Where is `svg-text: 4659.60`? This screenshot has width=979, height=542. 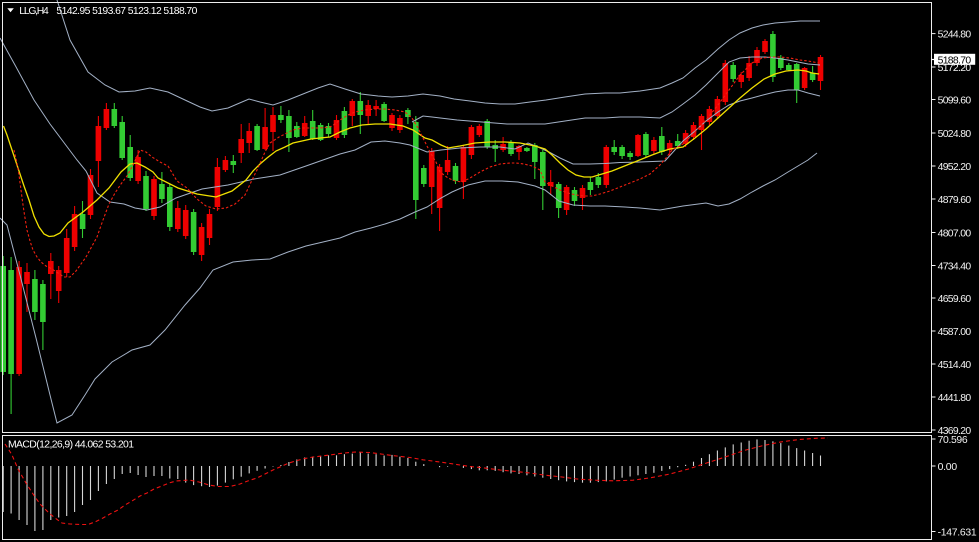 svg-text: 4659.60 is located at coordinates (955, 299).